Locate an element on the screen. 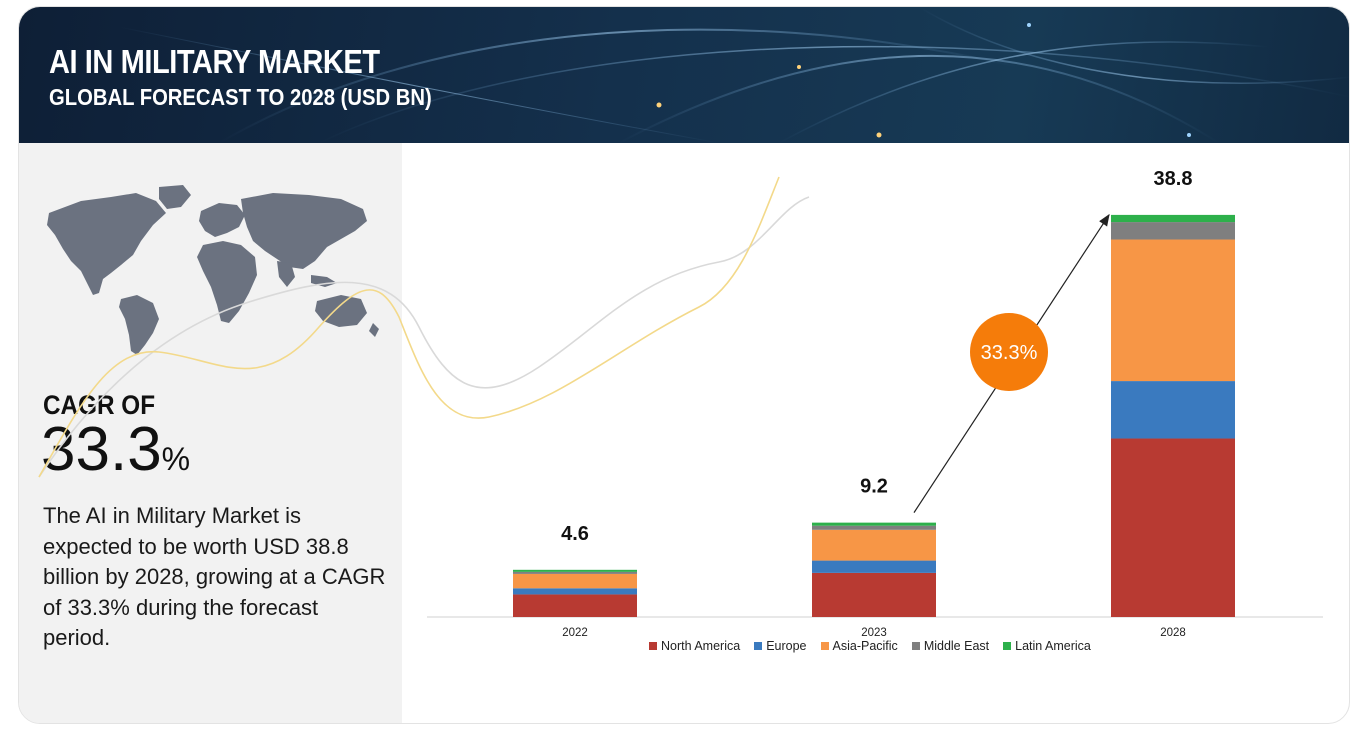  legend-item-north-america: North America is located at coordinates (694, 646).